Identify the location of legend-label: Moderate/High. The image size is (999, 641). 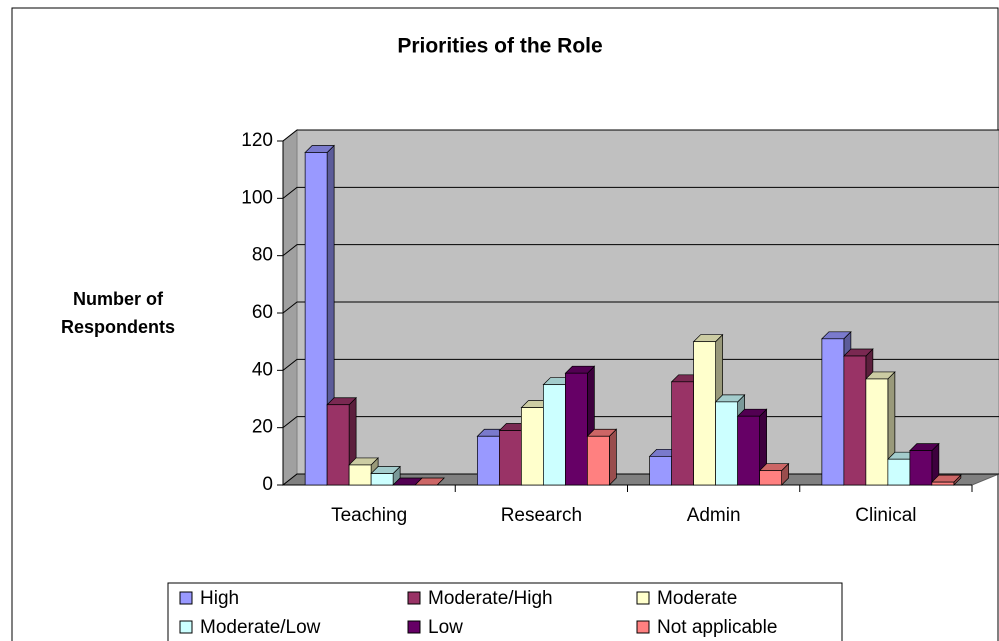
(490, 598).